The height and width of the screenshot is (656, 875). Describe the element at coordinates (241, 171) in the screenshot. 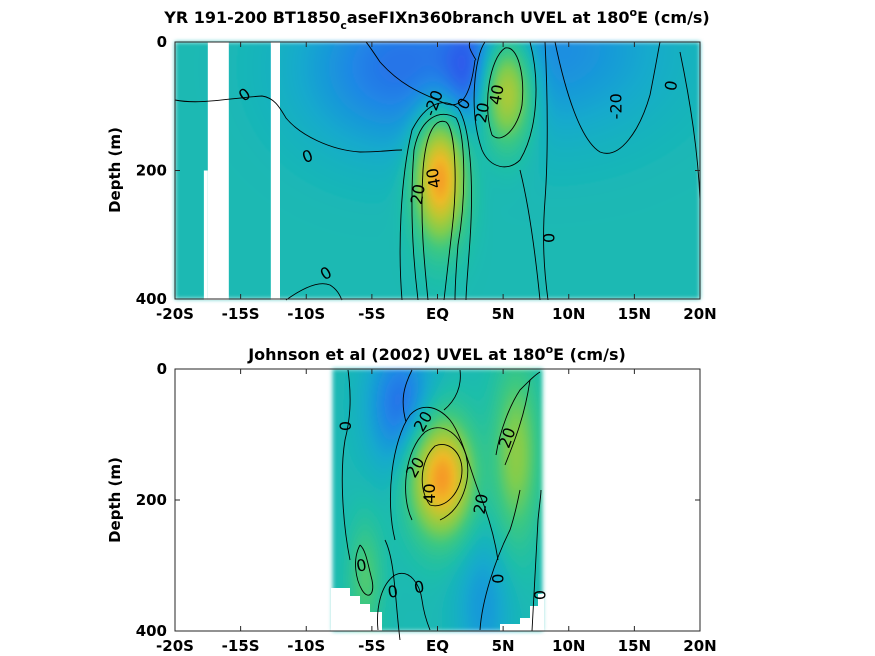

I see `missing-data-bands` at that location.